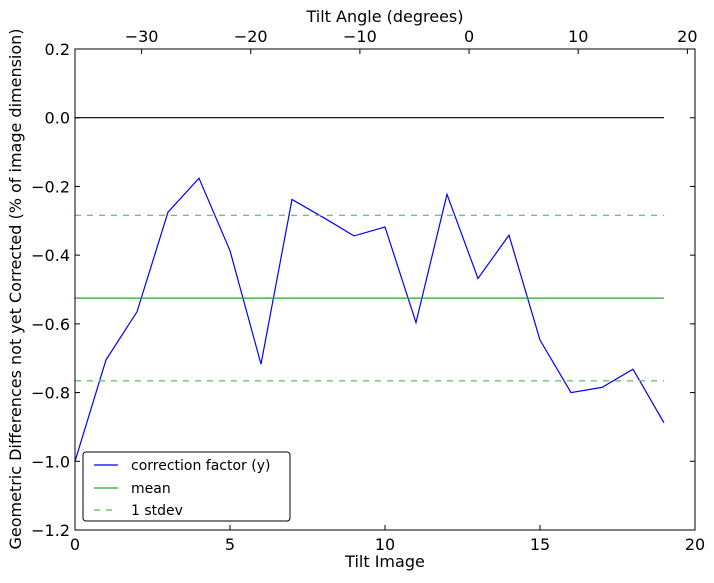 Image resolution: width=714 pixels, height=583 pixels. What do you see at coordinates (75, 544) in the screenshot?
I see `x-tick-label: 0` at bounding box center [75, 544].